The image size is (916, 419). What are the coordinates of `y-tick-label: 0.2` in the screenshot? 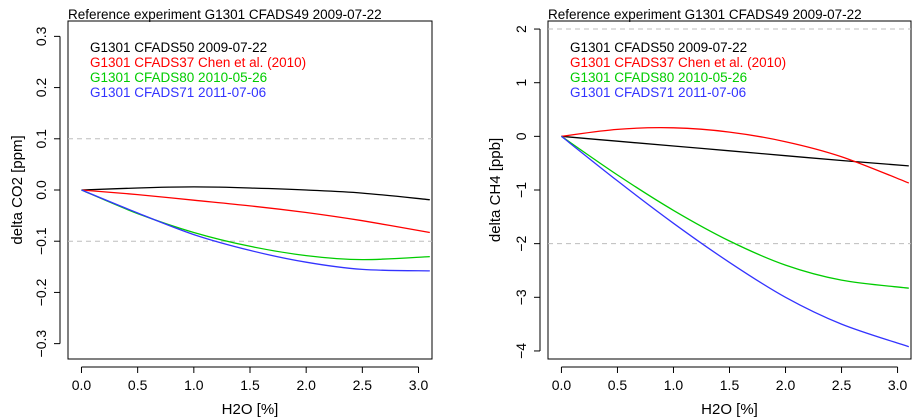 It's located at (41, 88).